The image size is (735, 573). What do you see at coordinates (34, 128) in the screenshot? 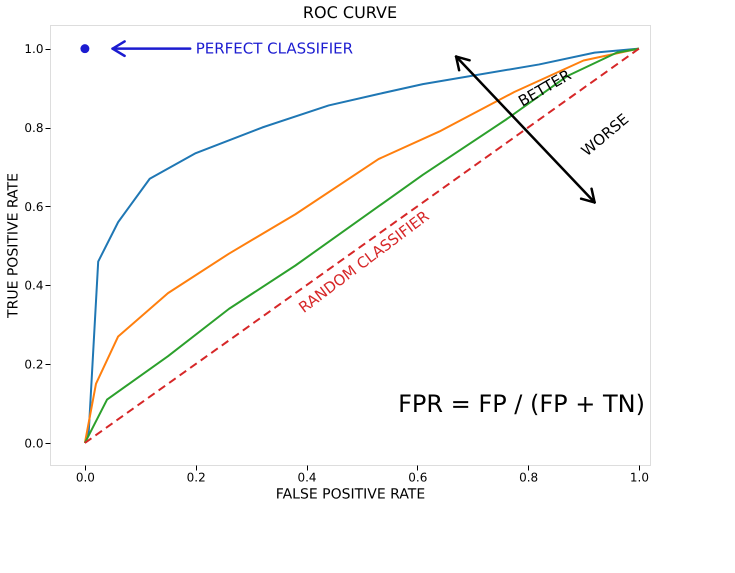
I see `y-tick-label: 0.8` at bounding box center [34, 128].